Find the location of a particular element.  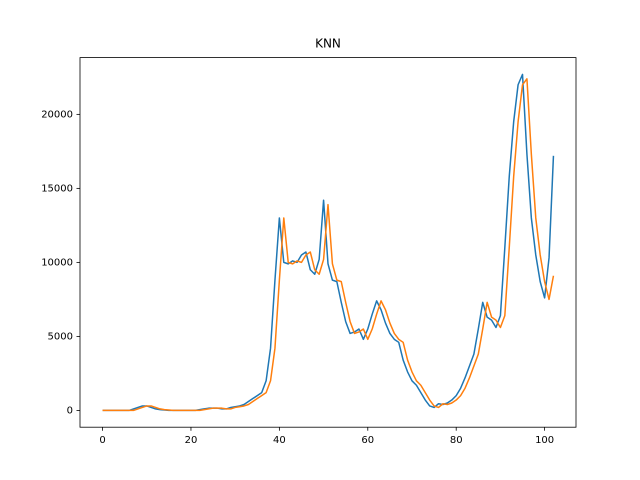

y-tick-label: 20000 is located at coordinates (57, 114).